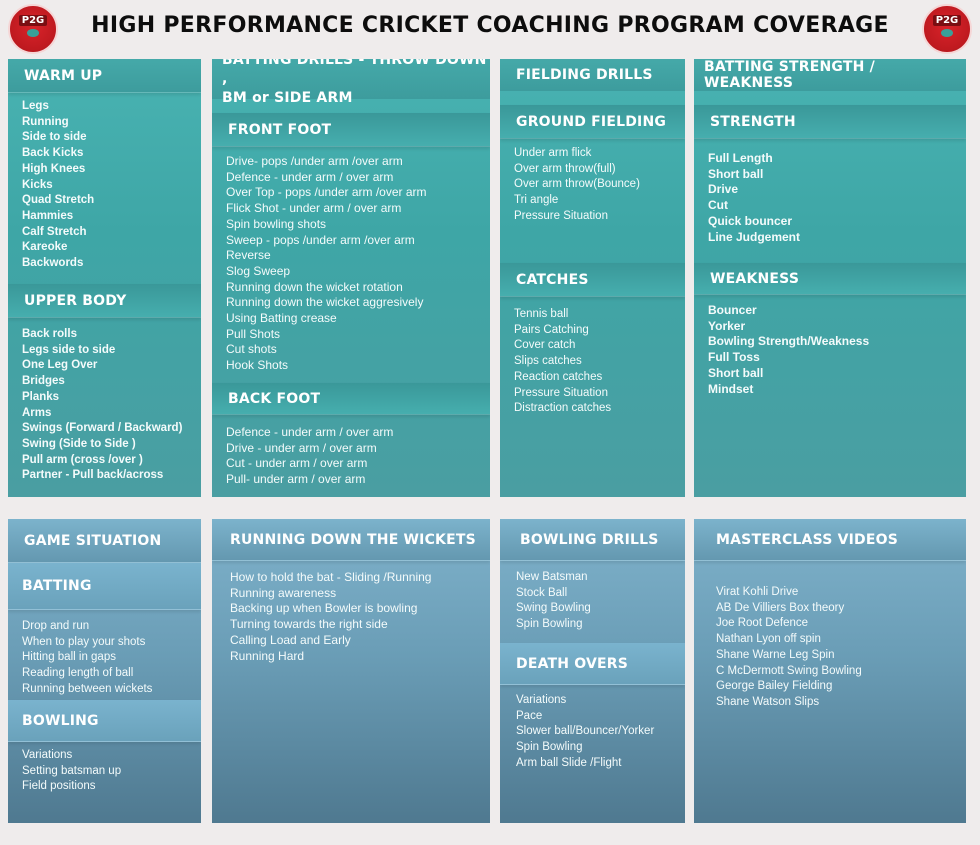 The height and width of the screenshot is (845, 980). Describe the element at coordinates (72, 770) in the screenshot. I see `list-item: Setting batsman up` at that location.